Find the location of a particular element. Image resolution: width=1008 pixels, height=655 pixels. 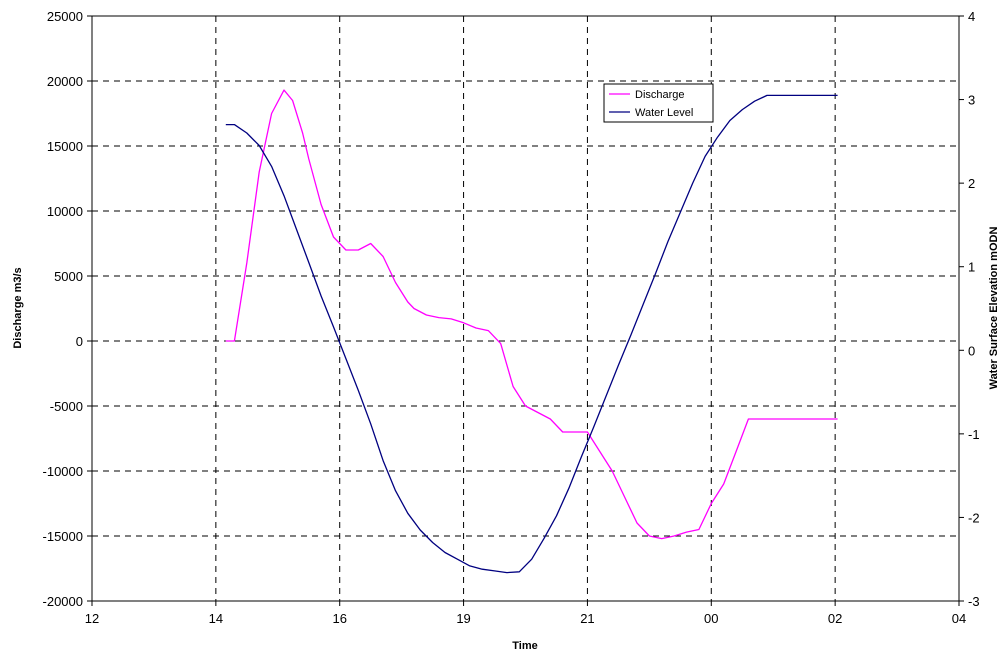

y-axis-right: -3 -2 -1 0 1 2 3 4 is located at coordinates (969, 309).